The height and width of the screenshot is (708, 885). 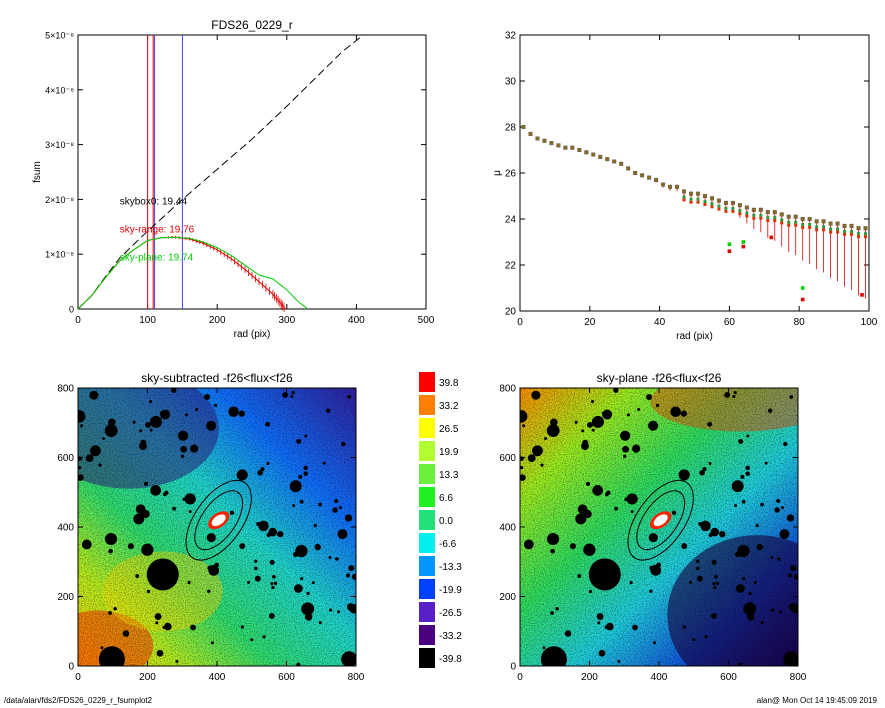 What do you see at coordinates (426, 320) in the screenshot?
I see `x-tick-label: 500` at bounding box center [426, 320].